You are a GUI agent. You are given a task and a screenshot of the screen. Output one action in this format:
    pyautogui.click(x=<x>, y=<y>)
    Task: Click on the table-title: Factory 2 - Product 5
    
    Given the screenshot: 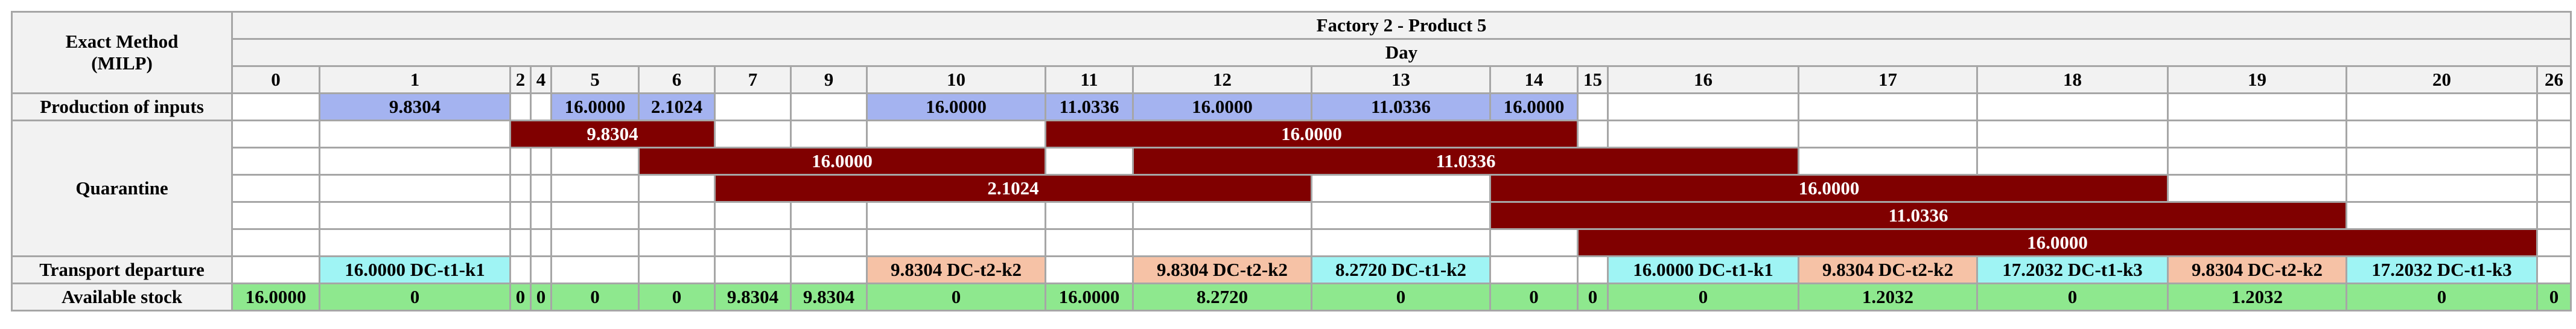 What is the action you would take?
    pyautogui.click(x=1401, y=25)
    